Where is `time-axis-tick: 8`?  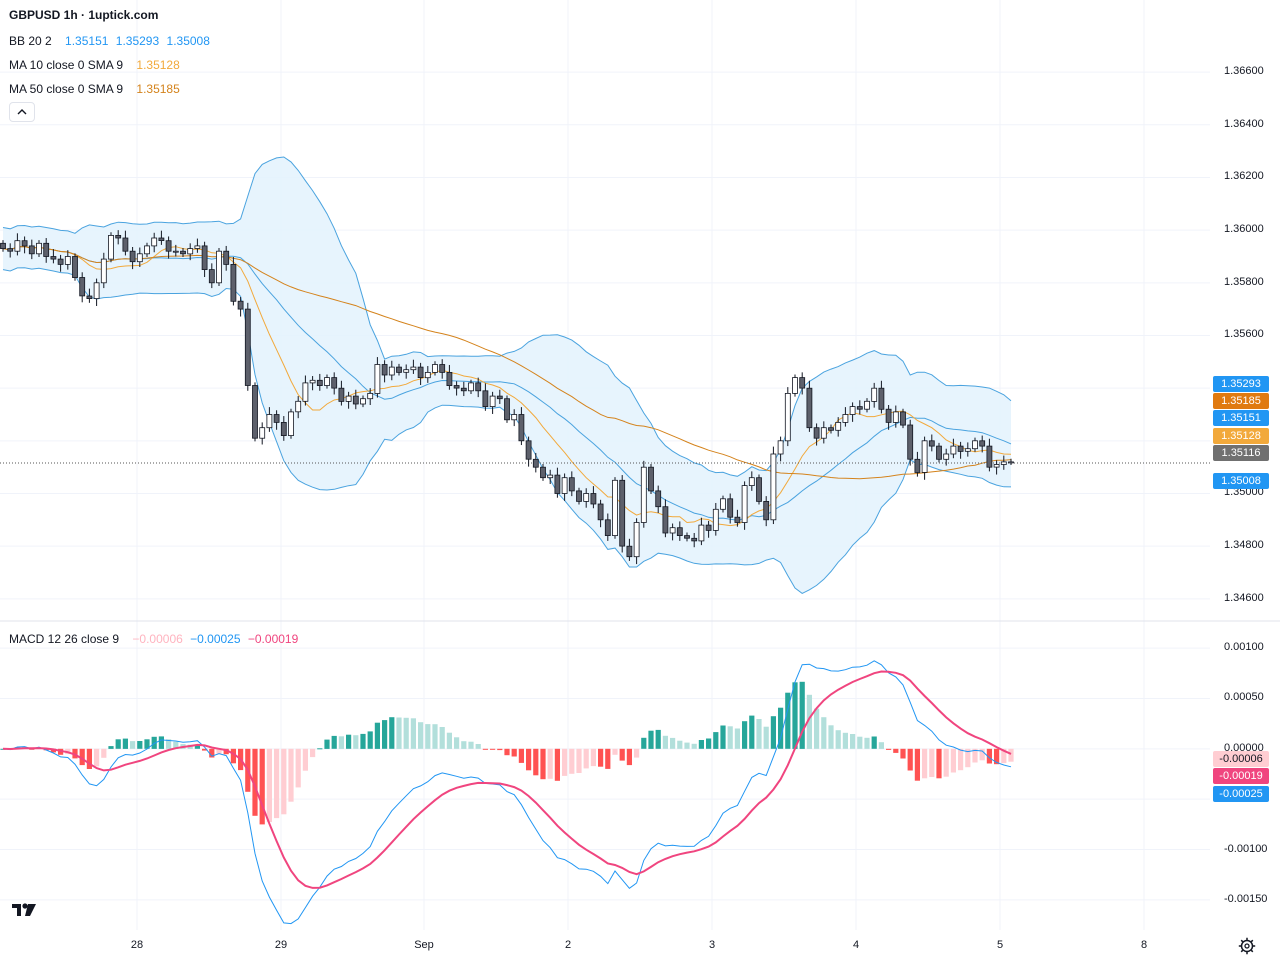 time-axis-tick: 8 is located at coordinates (1144, 945).